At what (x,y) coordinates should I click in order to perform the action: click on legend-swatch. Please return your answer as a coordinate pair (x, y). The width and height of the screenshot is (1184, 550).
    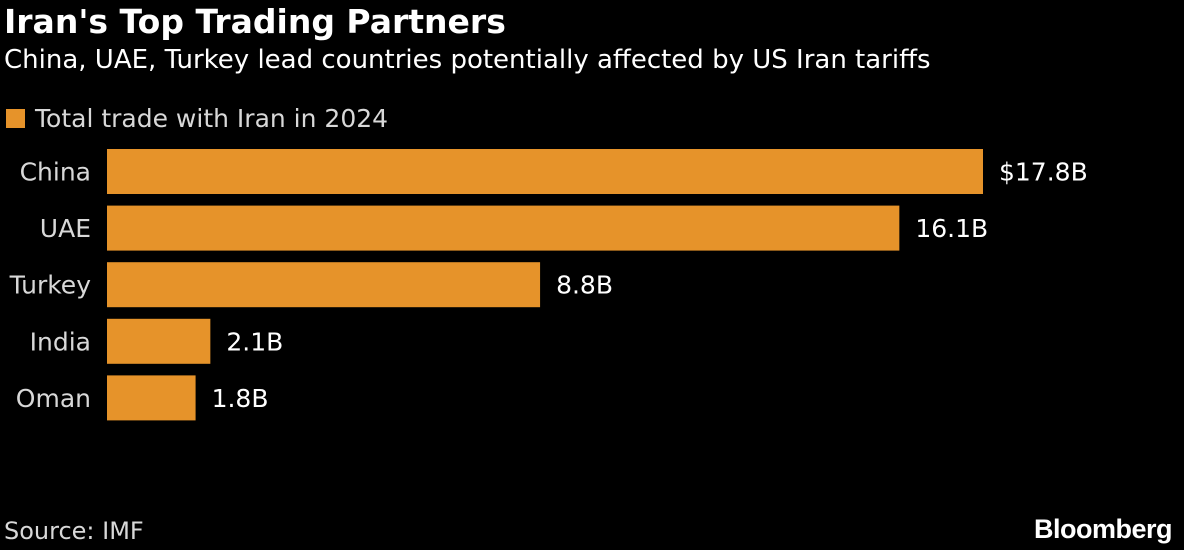
    Looking at the image, I should click on (15, 118).